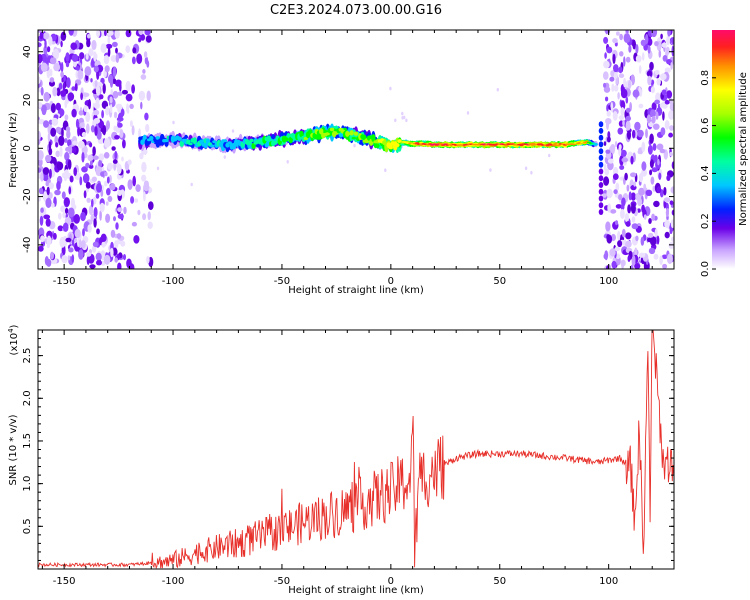 Image resolution: width=750 pixels, height=600 pixels. I want to click on y-tick-label: 0.5, so click(27, 526).